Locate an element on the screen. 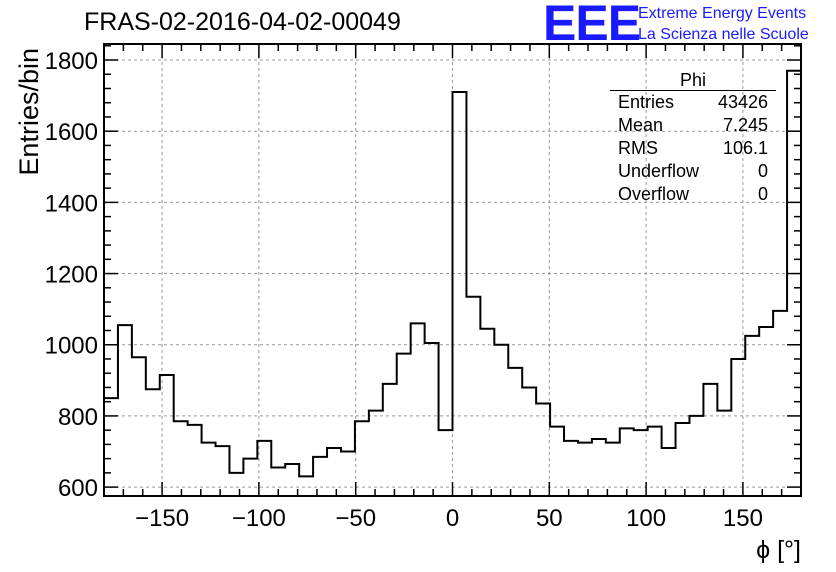 This screenshot has width=836, height=572. stats-label: RMS is located at coordinates (638, 148).